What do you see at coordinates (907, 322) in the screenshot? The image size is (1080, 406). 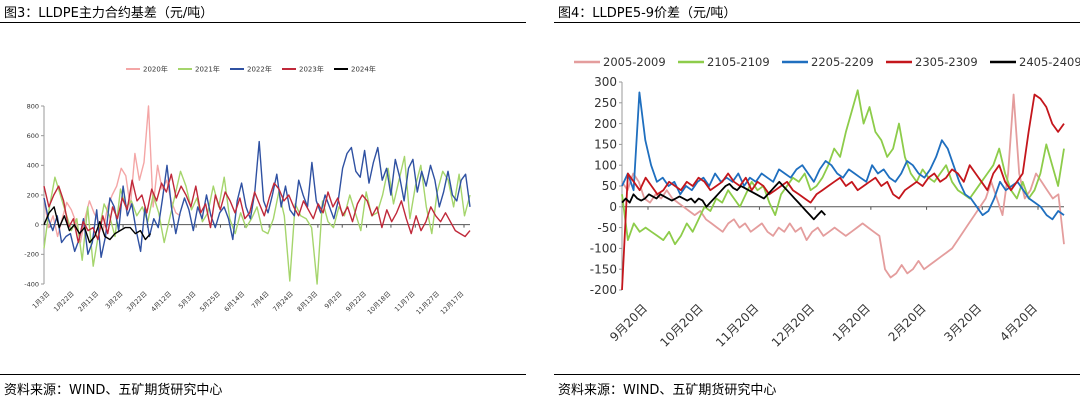 I see `x-tick-label: 2月20日` at bounding box center [907, 322].